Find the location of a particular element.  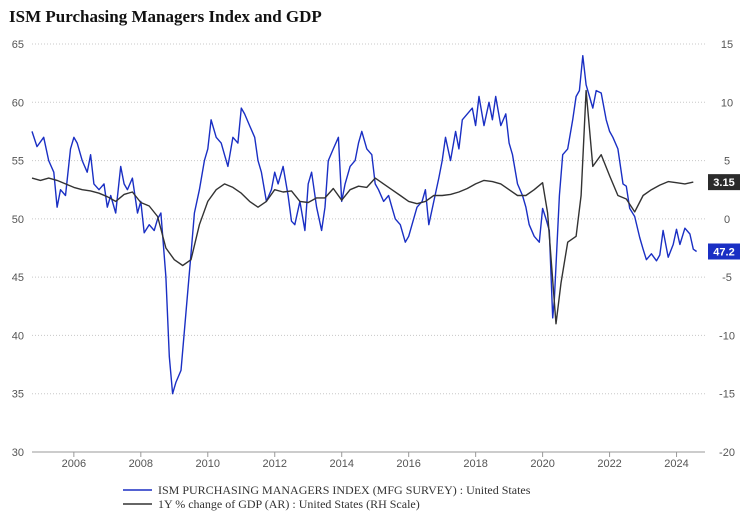

x-tick-label: 2012 is located at coordinates (275, 464).